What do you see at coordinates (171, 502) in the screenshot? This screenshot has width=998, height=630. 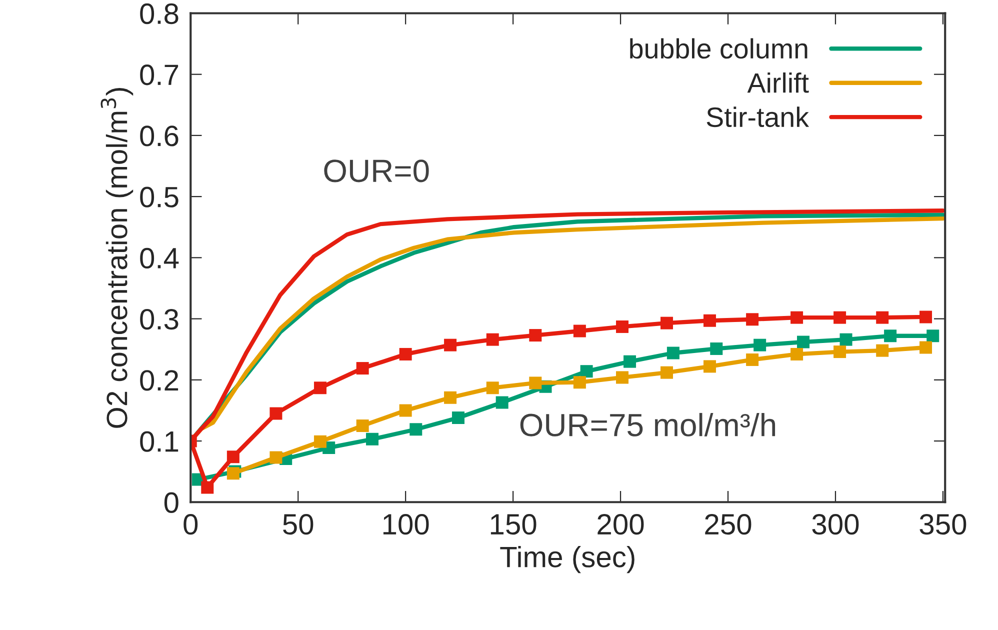 I see `y-tick-label: 0` at bounding box center [171, 502].